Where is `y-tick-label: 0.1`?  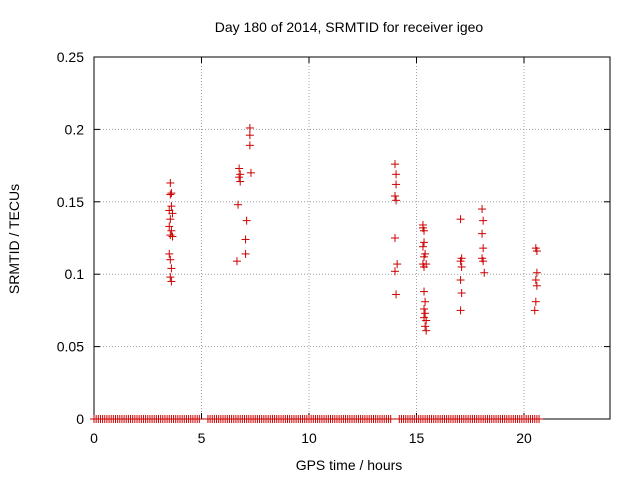 y-tick-label: 0.1 is located at coordinates (75, 274).